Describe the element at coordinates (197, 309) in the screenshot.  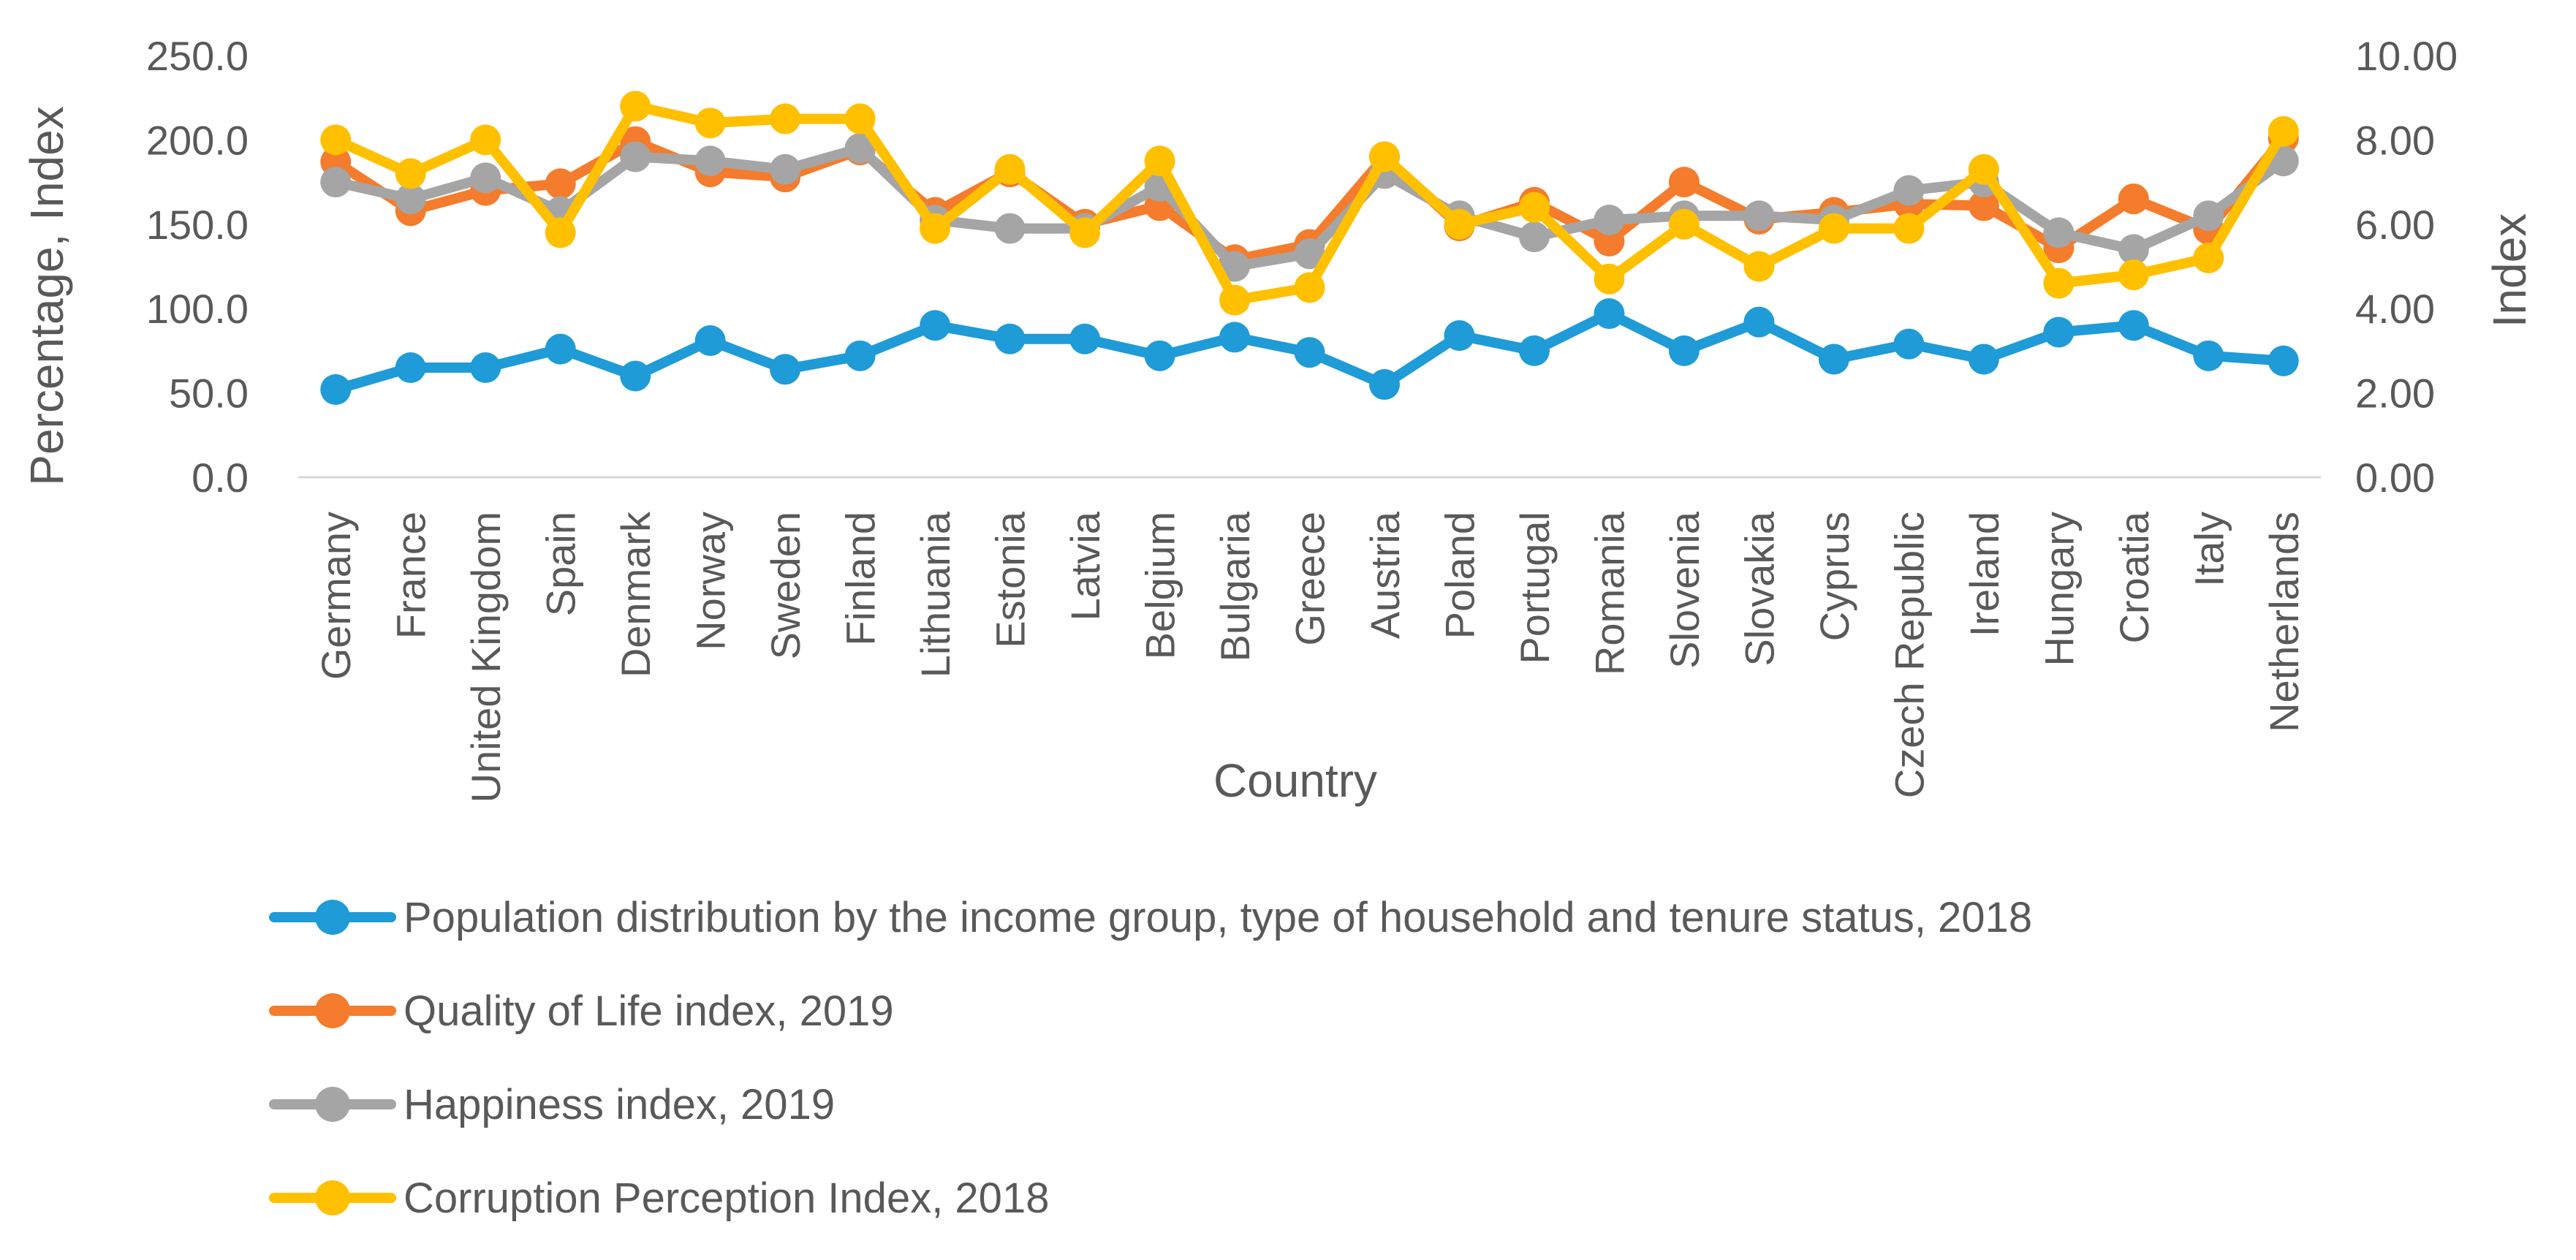
I see `left-axis-tick-label: 100.0` at that location.